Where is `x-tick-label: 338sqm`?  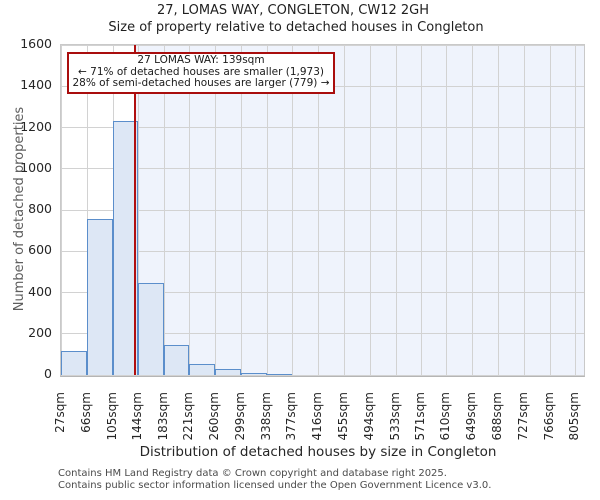 x-tick-label: 338sqm is located at coordinates (265, 416).